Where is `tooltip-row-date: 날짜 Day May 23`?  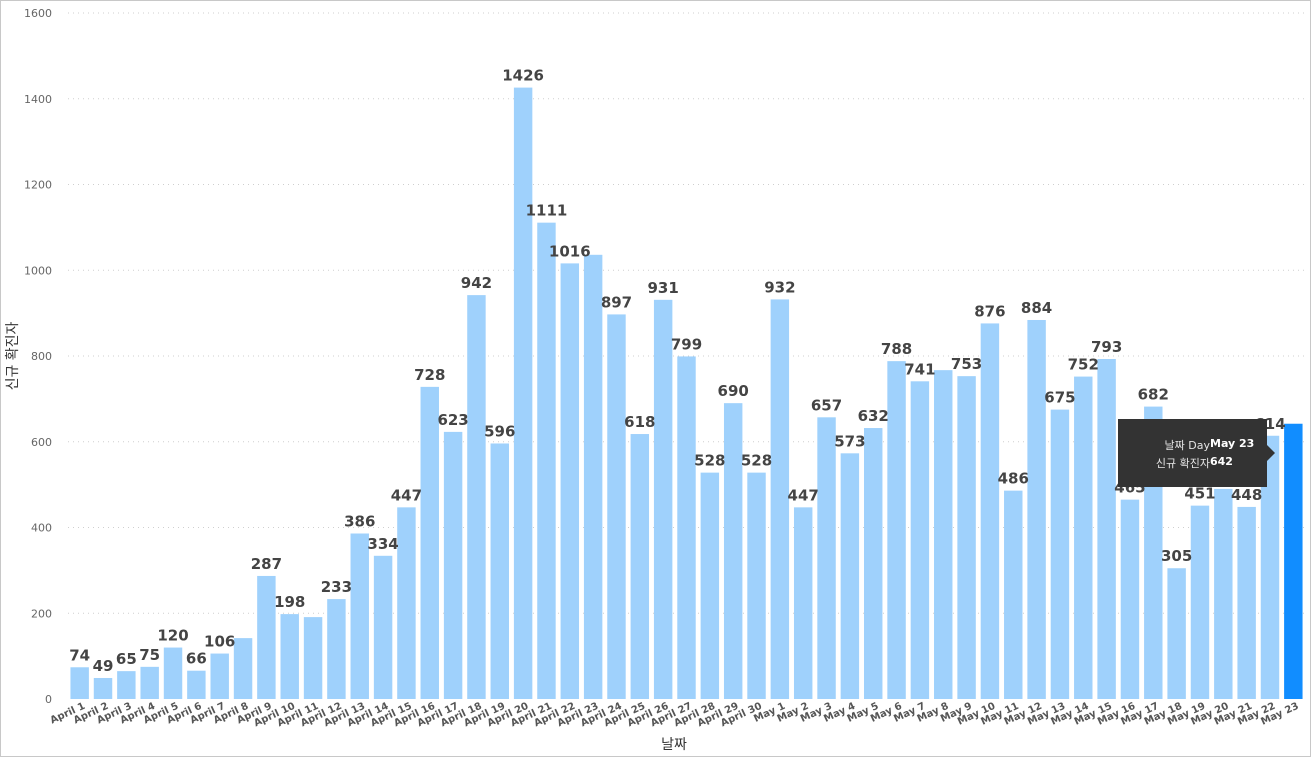
tooltip-row-date: 날짜 Day May 23 is located at coordinates (1192, 445).